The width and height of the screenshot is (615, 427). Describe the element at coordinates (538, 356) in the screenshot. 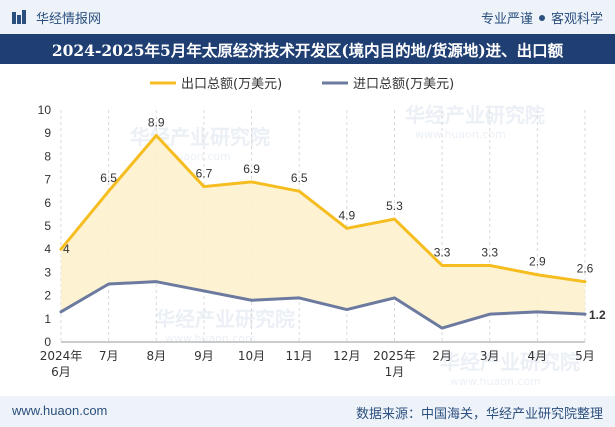

I see `x-tick-label-10: 4月` at that location.